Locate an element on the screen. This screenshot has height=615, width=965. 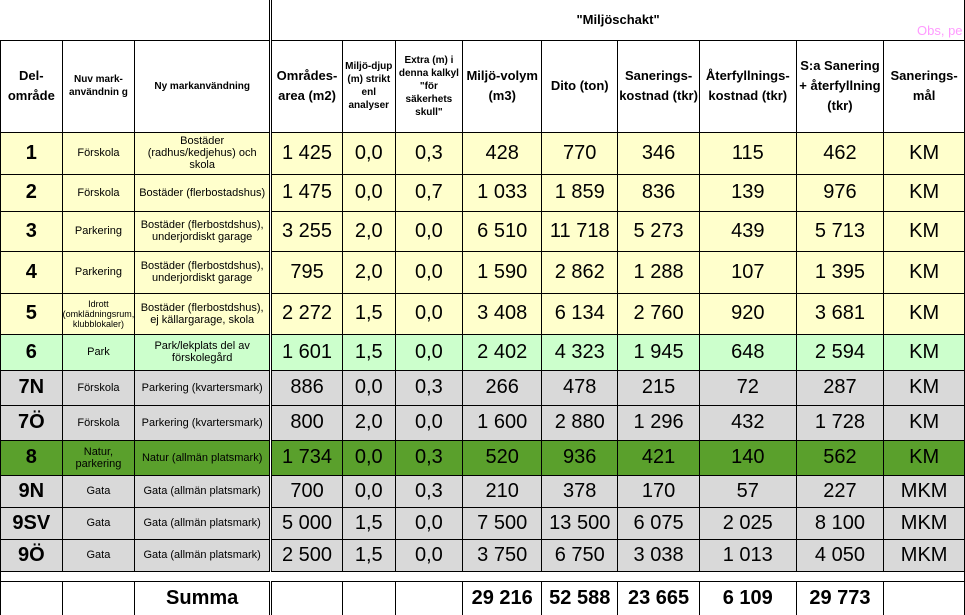
cell-total-cost: 287 is located at coordinates (840, 387).